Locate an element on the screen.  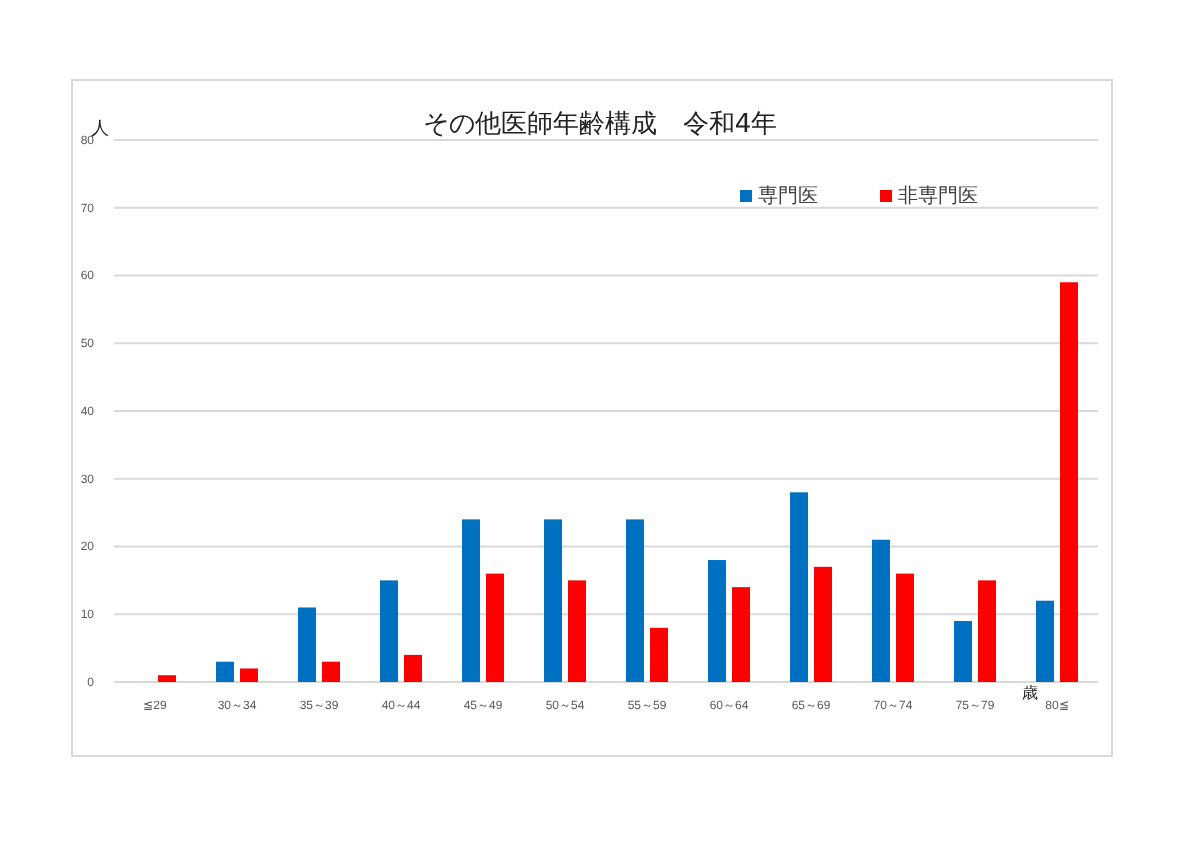
chart-title: その他医師年齢構成 令和4年 is located at coordinates (600, 125).